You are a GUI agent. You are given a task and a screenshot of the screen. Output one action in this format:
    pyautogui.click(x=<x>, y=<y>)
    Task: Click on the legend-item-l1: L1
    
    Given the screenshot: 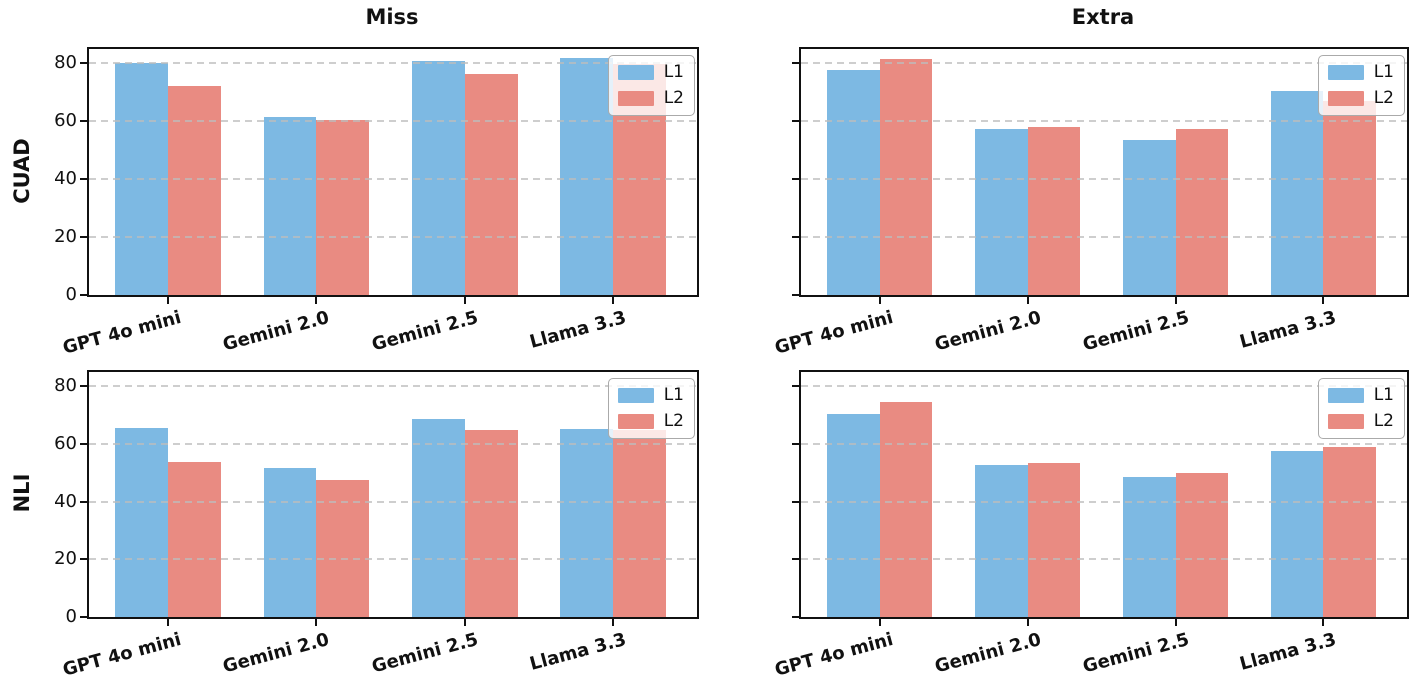 What is the action you would take?
    pyautogui.click(x=1360, y=72)
    